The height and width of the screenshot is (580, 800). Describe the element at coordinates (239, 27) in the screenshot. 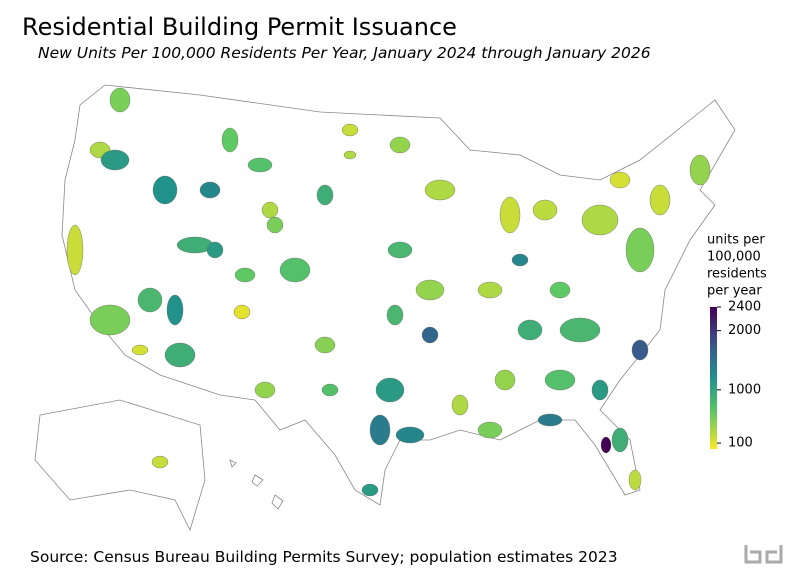

I see `chart-title: Residential Building Permit Issuance` at that location.